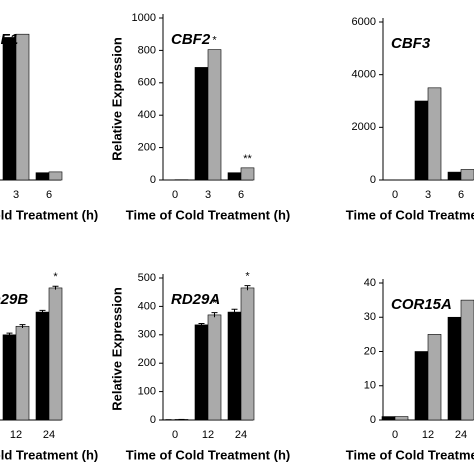 The width and height of the screenshot is (474, 474). Describe the element at coordinates (191, 39) in the screenshot. I see `panel-title: CBF2` at that location.